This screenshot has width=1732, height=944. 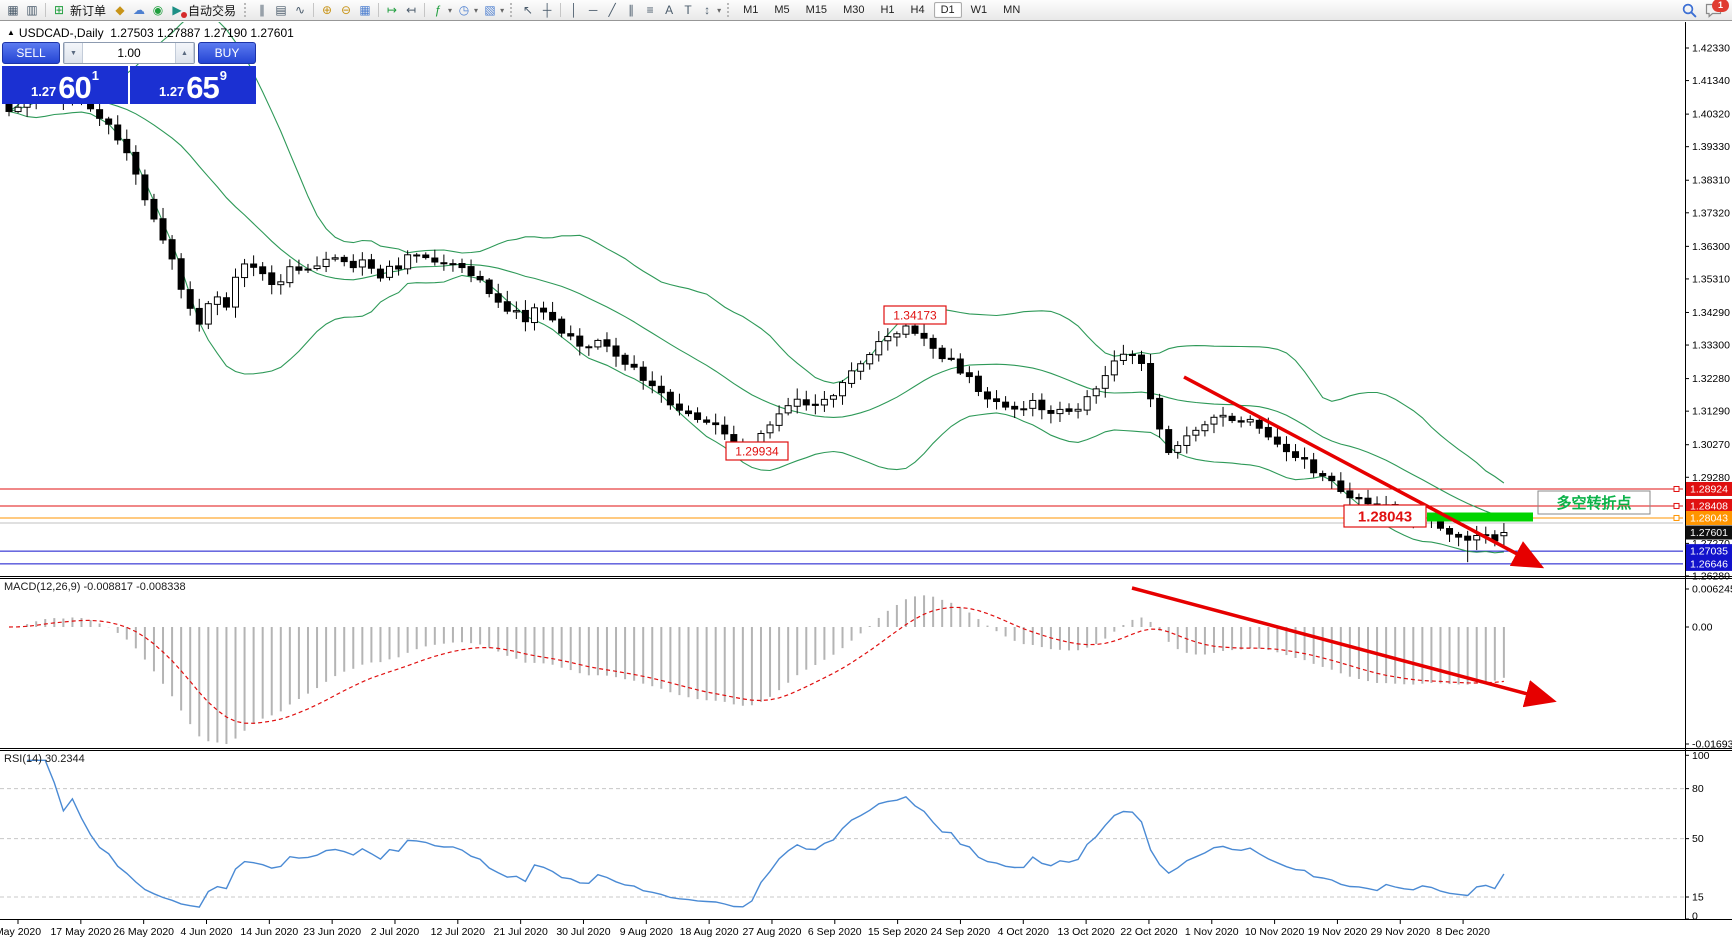 What do you see at coordinates (392, 9) in the screenshot?
I see `auto-scroll-icon: ↦` at bounding box center [392, 9].